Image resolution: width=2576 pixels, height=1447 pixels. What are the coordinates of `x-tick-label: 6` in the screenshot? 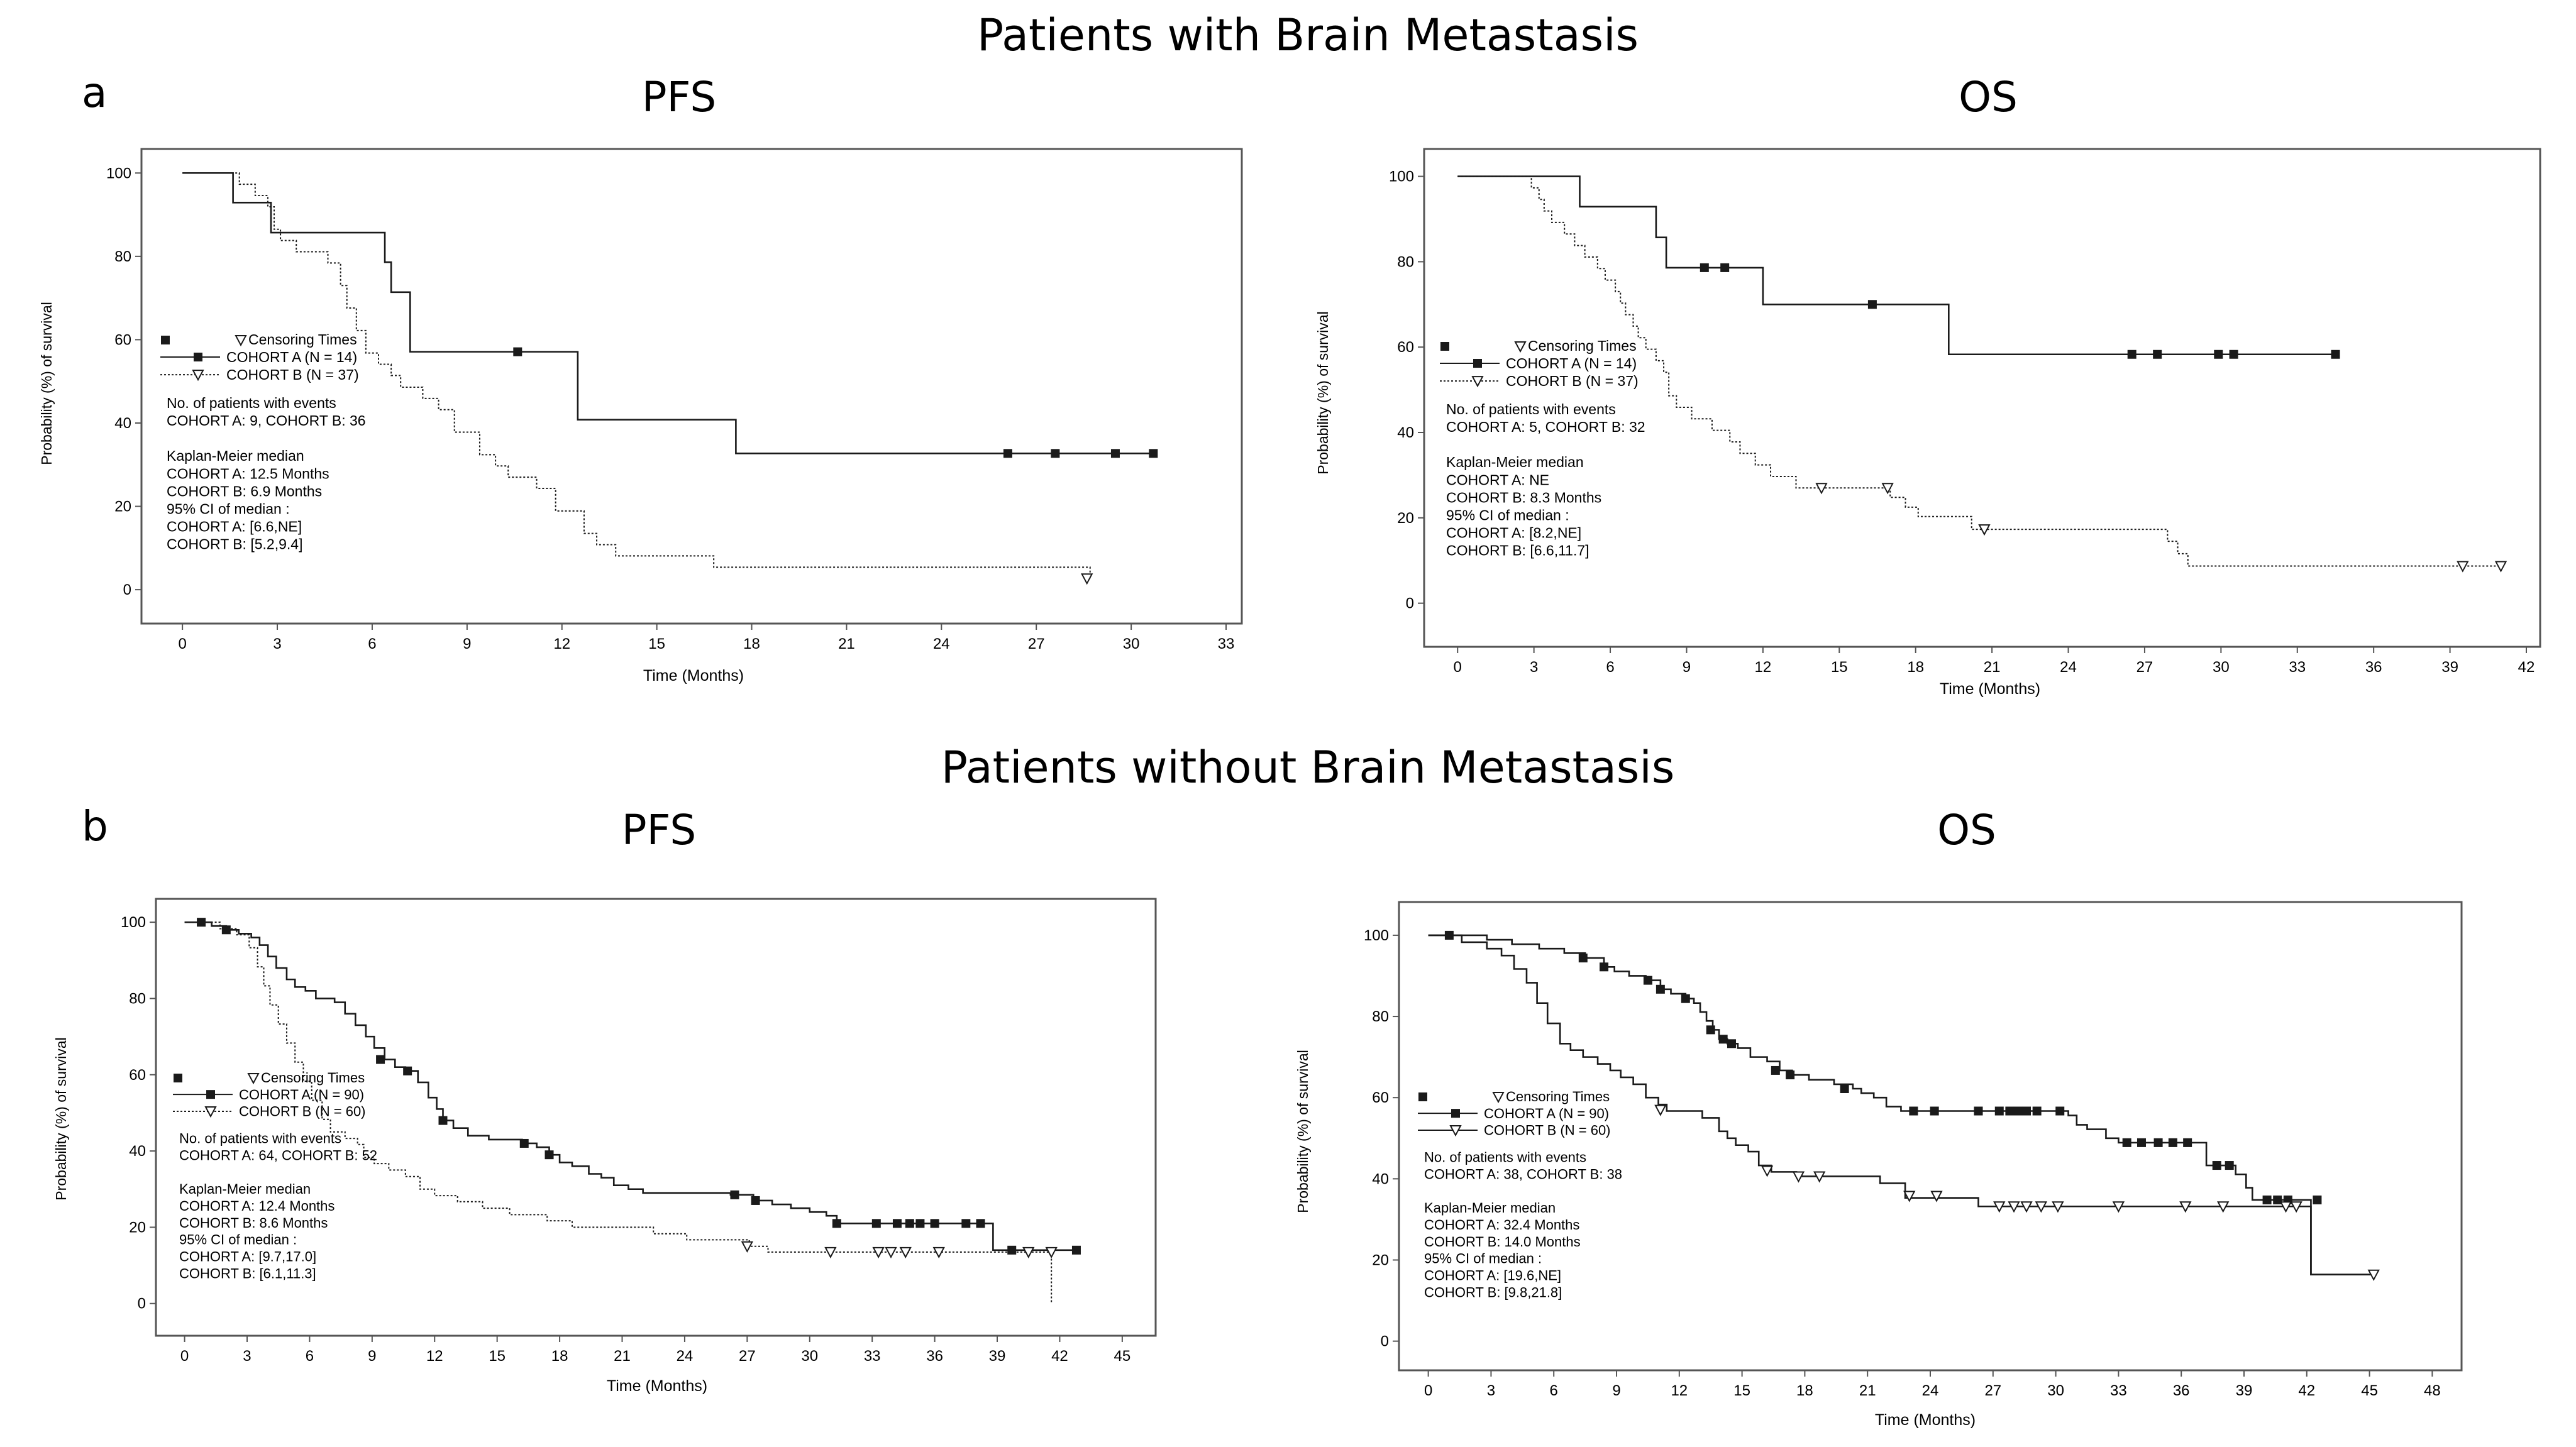 It's located at (310, 1356).